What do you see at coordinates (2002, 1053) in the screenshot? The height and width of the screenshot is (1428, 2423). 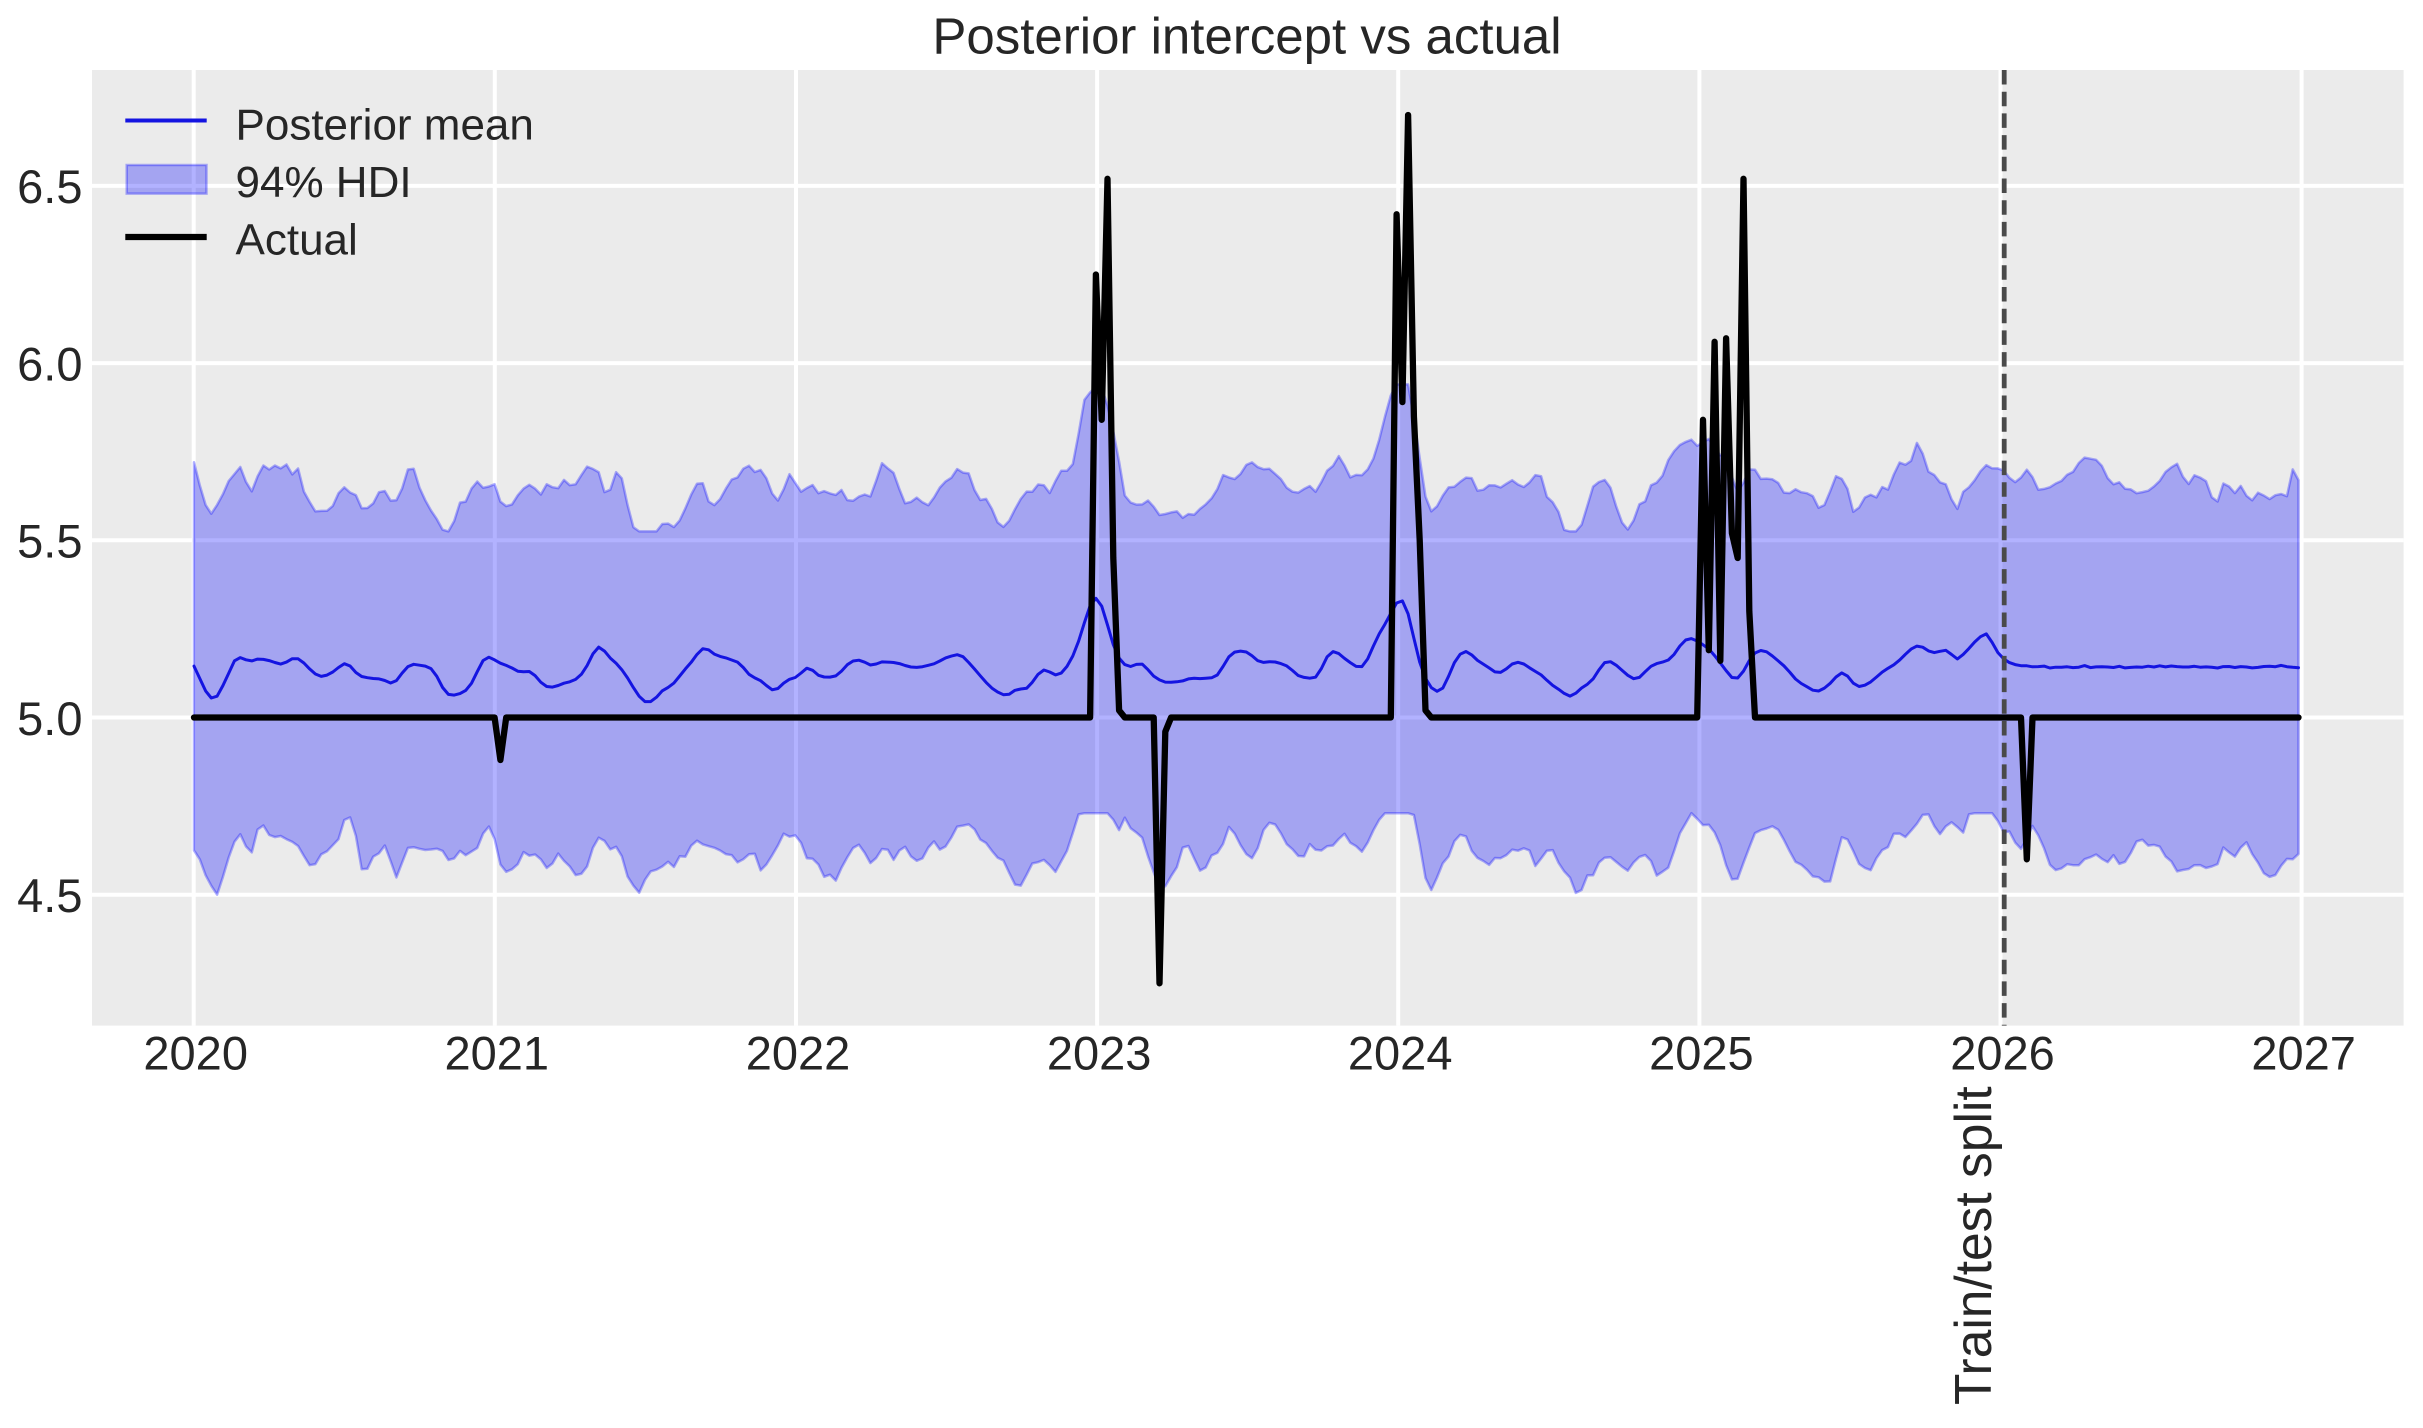 I see `svg-text: 2026` at bounding box center [2002, 1053].